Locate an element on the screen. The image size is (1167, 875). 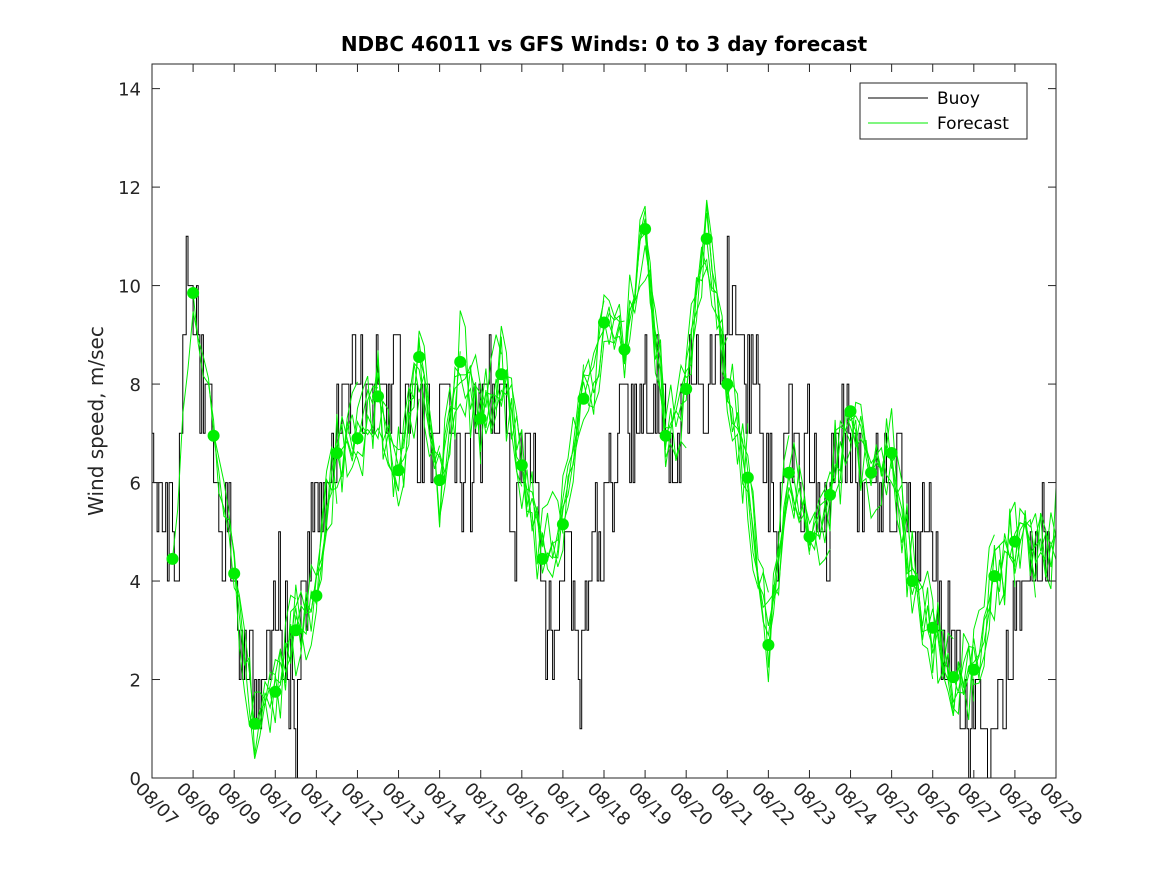
y-tick-label: 6 is located at coordinates (135, 484).